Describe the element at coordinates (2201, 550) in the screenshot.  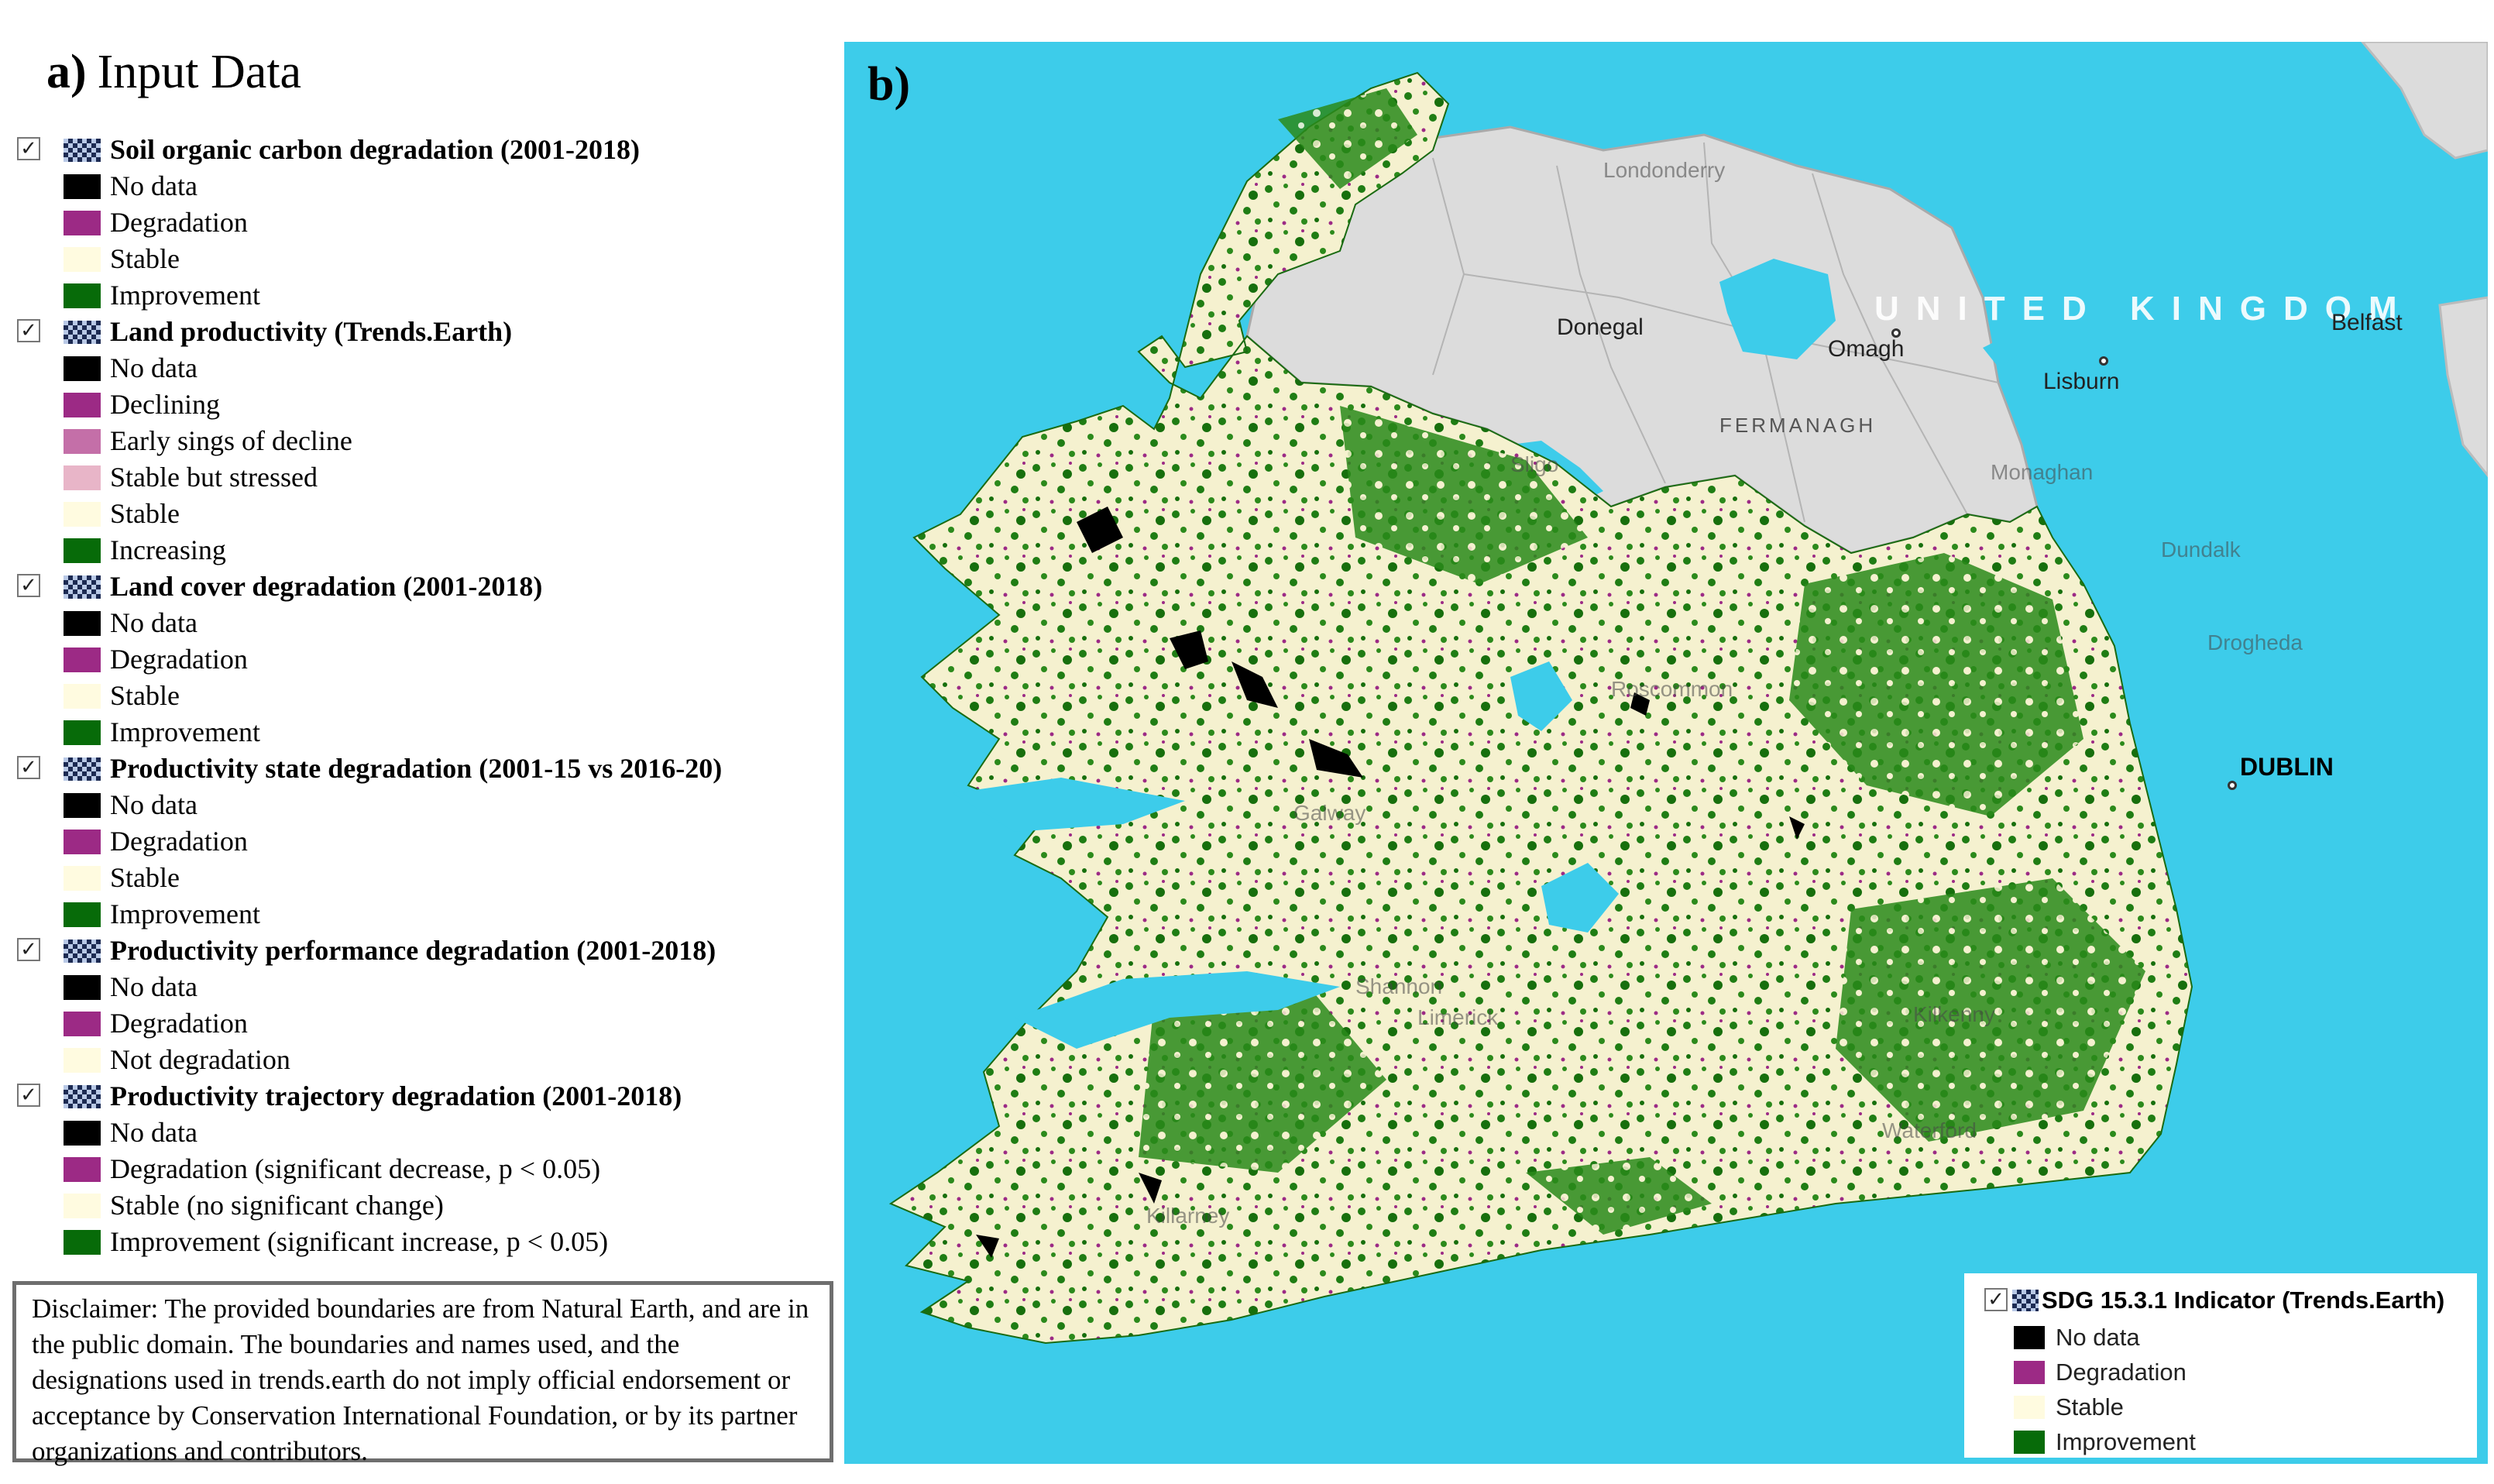
I see `place-dundalk: Dundalk` at that location.